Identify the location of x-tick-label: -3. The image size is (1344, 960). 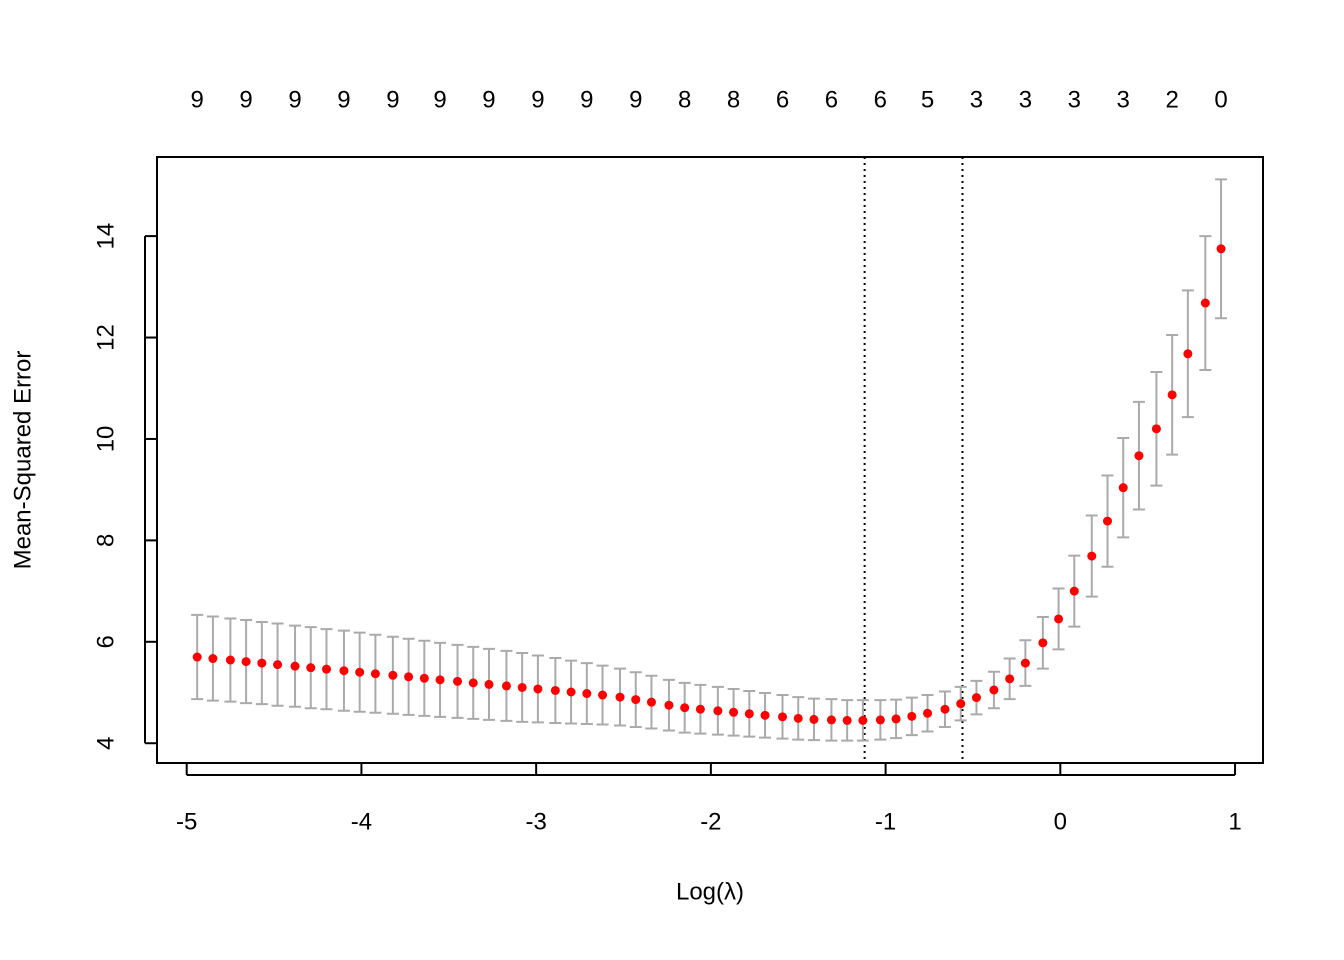
(535, 821).